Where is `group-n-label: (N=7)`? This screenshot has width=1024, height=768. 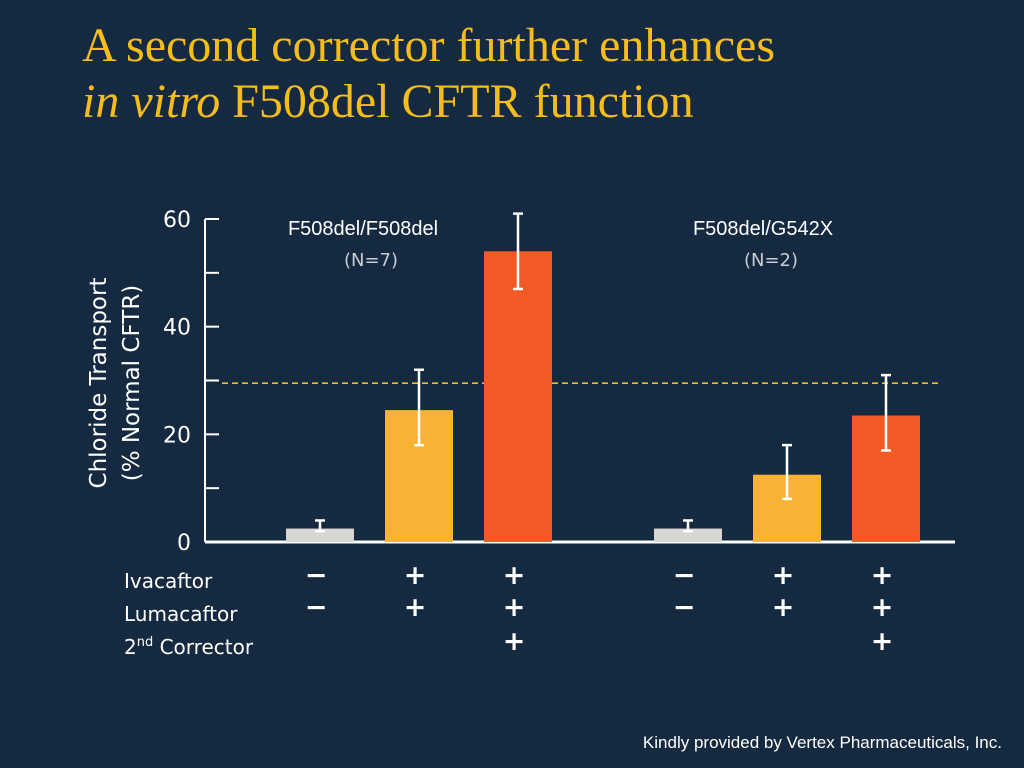
group-n-label: (N=7) is located at coordinates (371, 260).